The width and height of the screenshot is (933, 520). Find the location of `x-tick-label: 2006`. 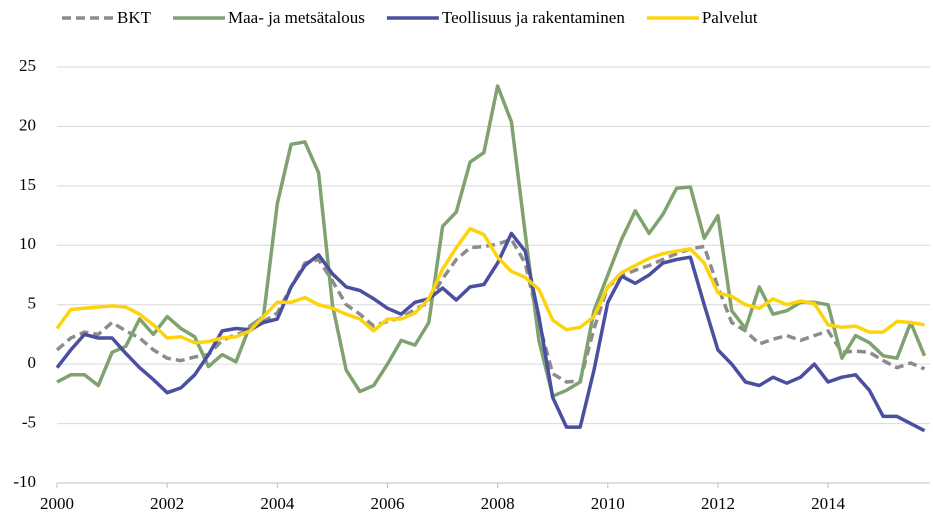

x-tick-label: 2006 is located at coordinates (387, 503).